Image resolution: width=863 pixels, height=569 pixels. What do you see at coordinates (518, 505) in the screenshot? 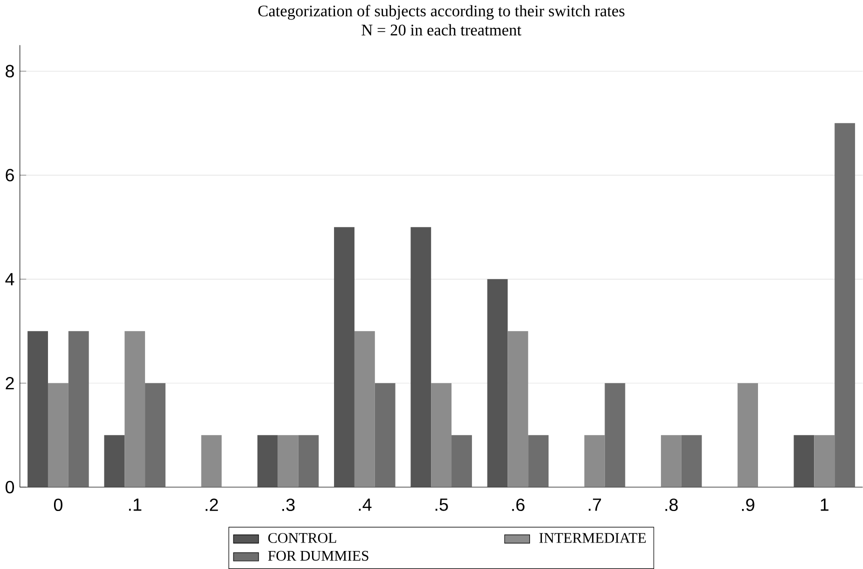
I see `x-tick-label: .6` at bounding box center [518, 505].